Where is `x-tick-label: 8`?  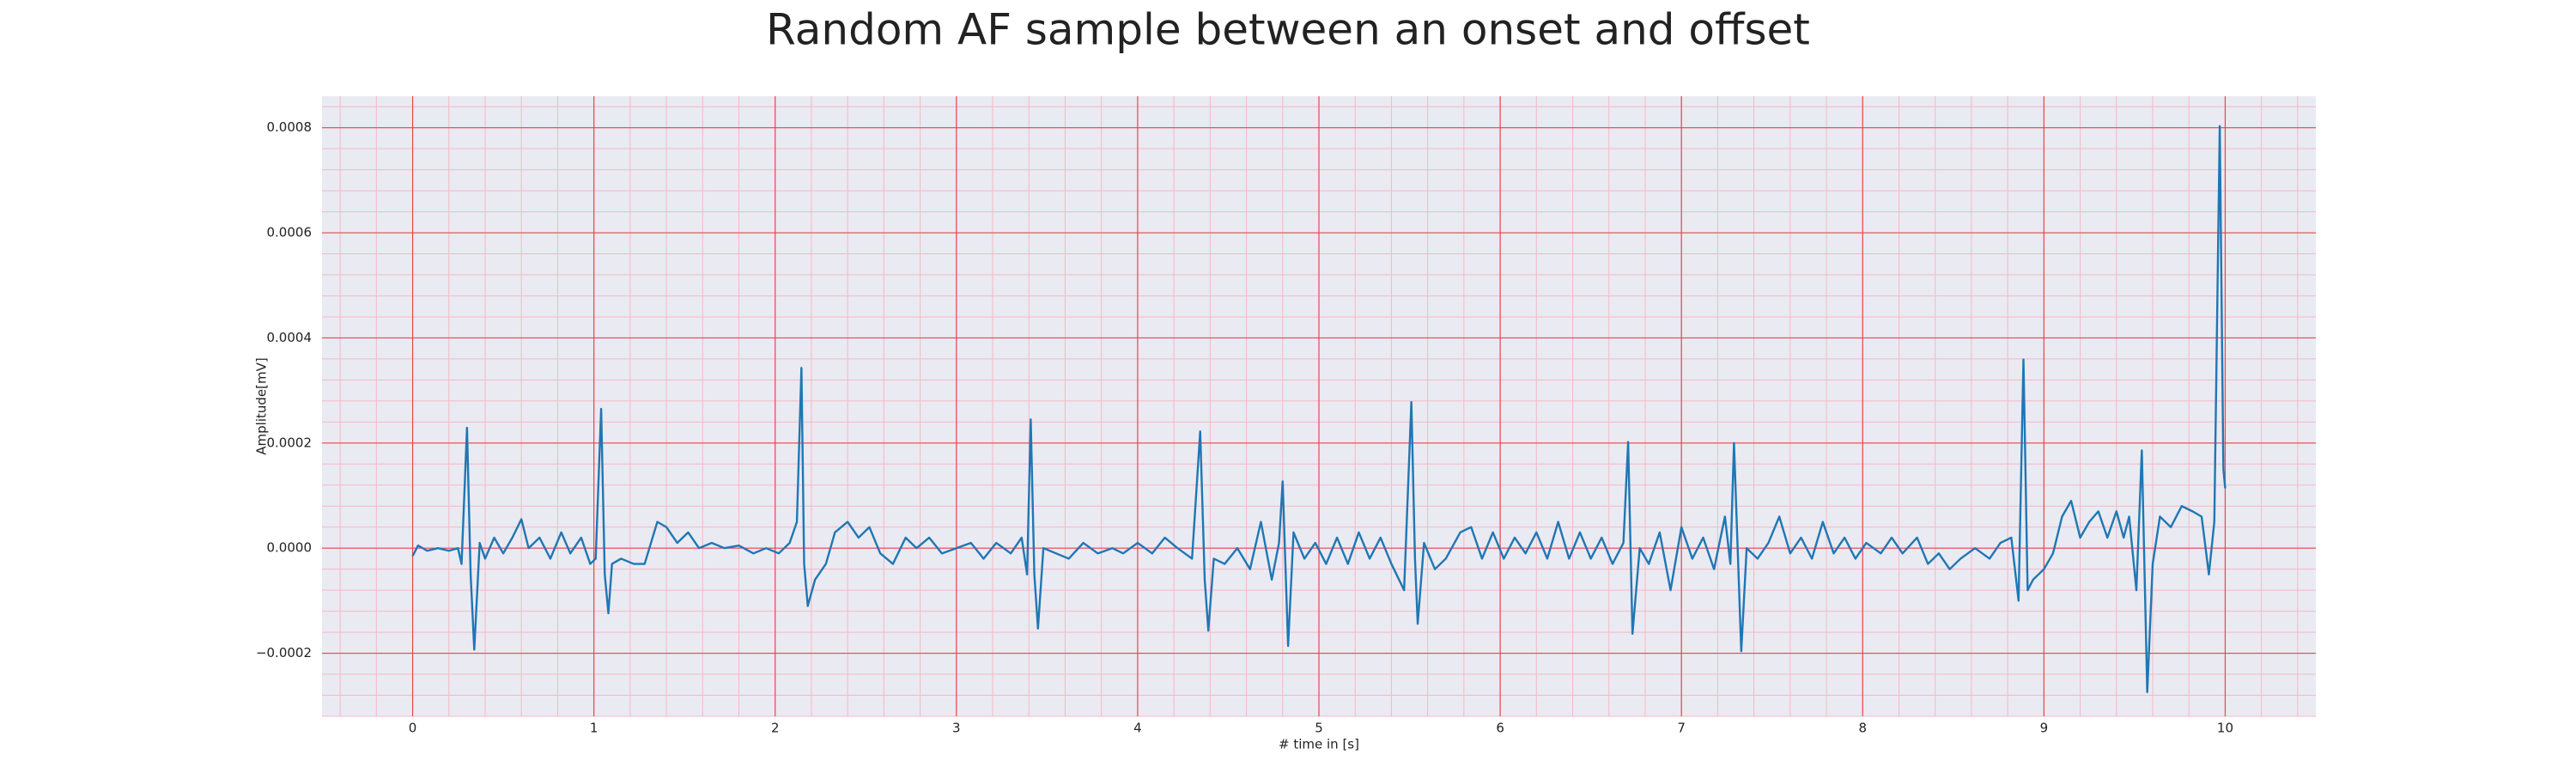 x-tick-label: 8 is located at coordinates (1863, 728).